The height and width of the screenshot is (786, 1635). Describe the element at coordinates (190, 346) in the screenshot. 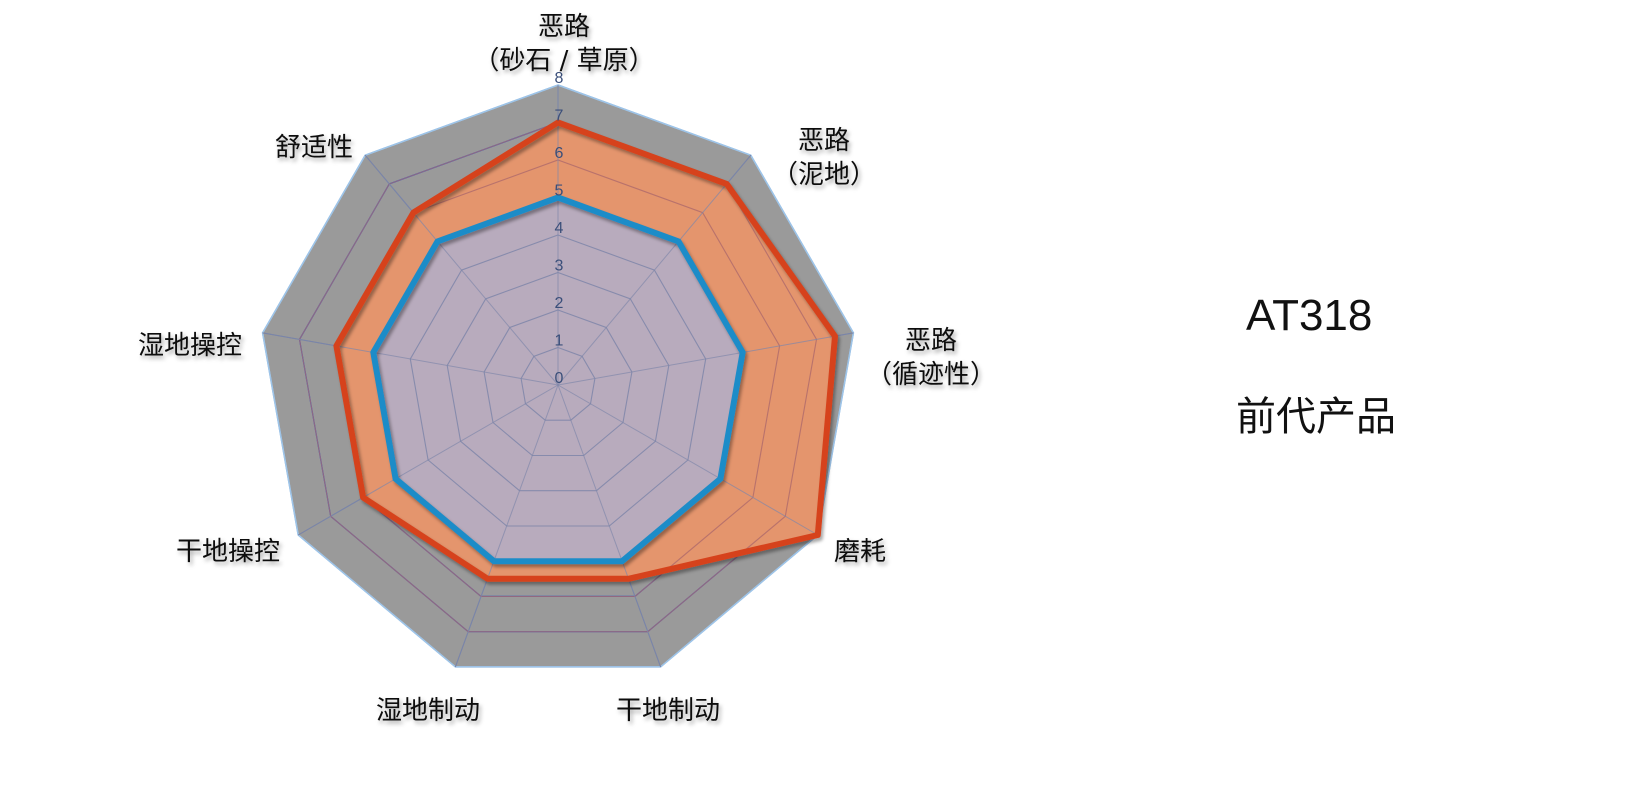

I see `axis-label: 湿地操控` at that location.